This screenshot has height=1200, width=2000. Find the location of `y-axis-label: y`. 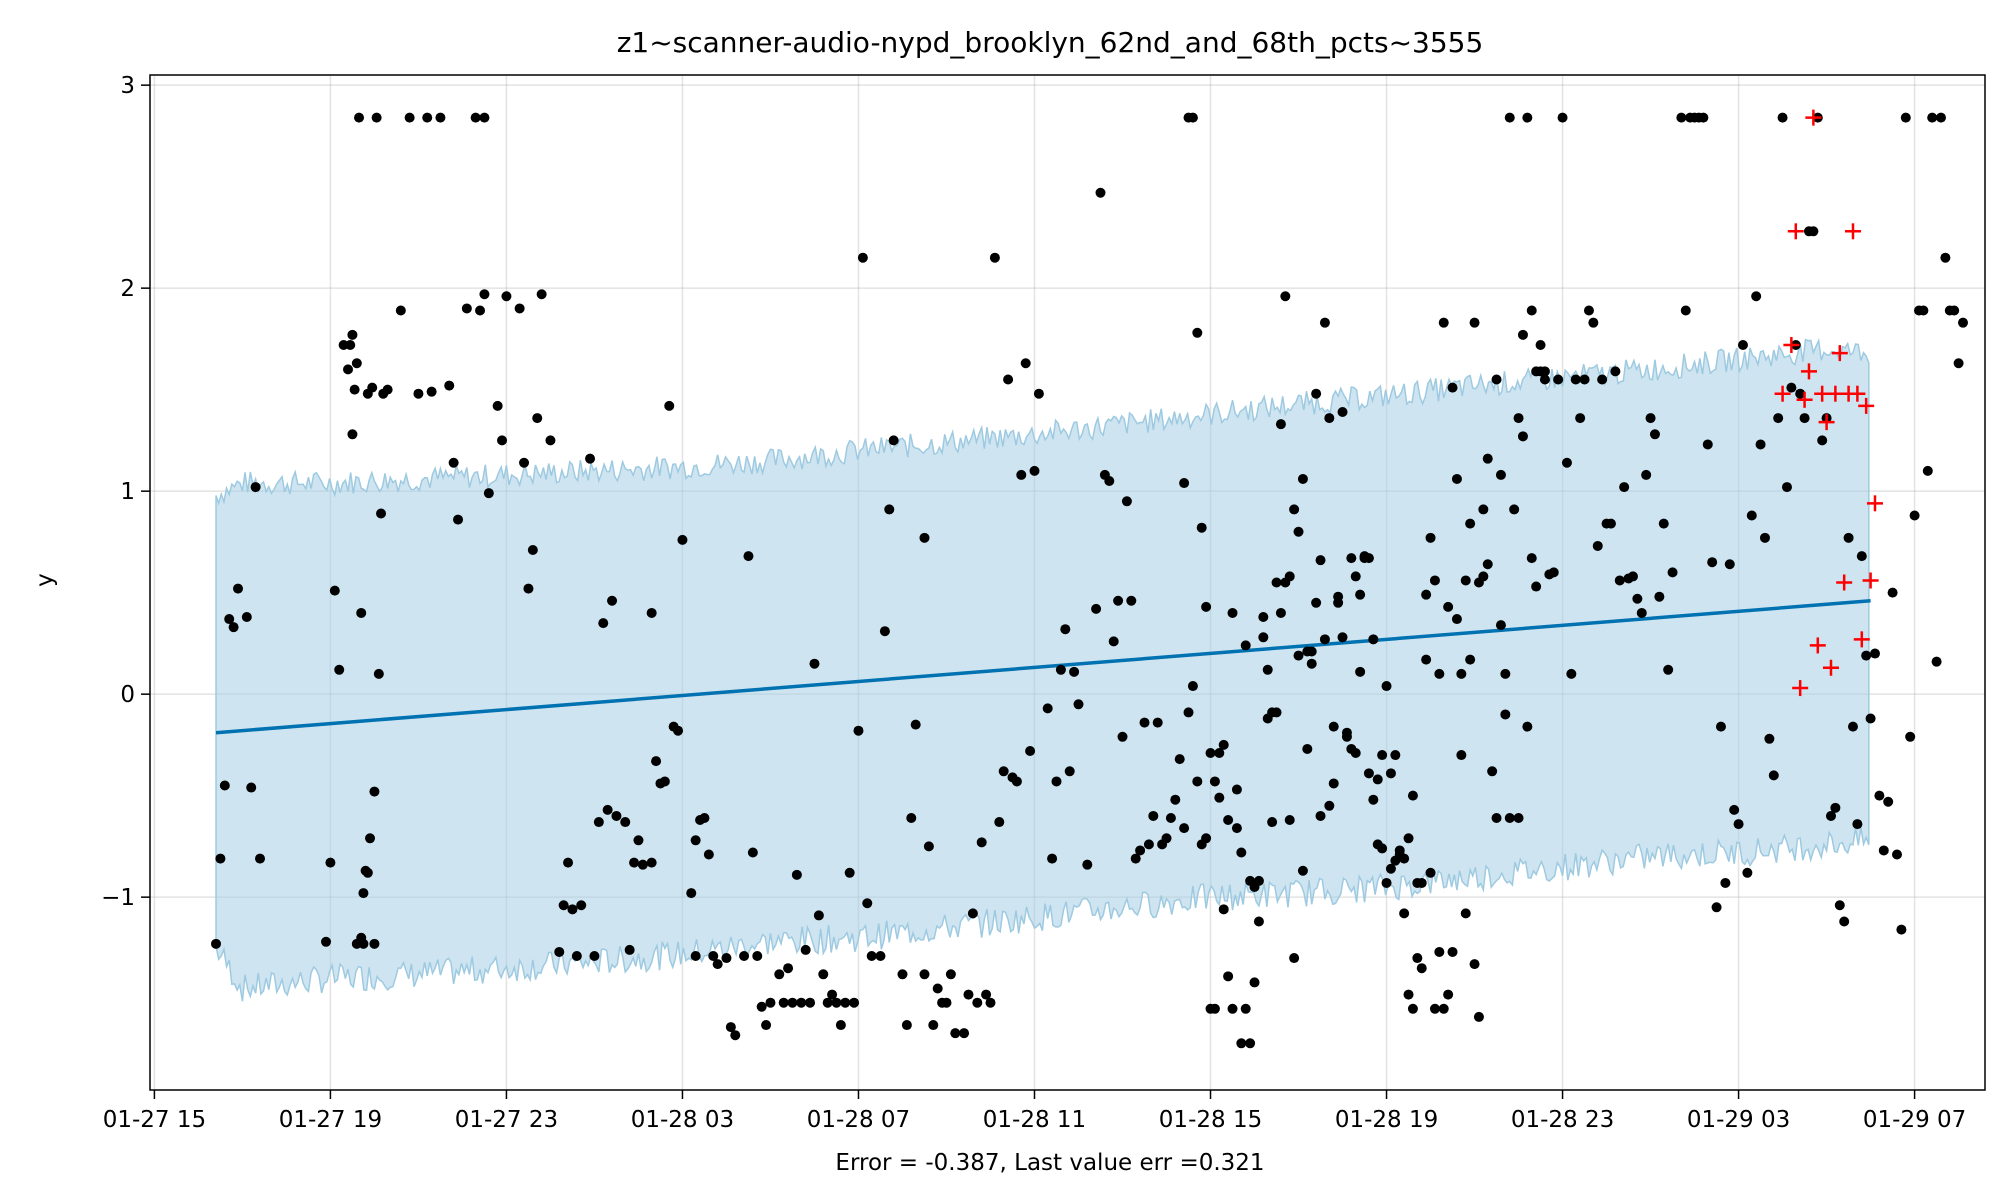

y-axis-label: y is located at coordinates (45, 580).